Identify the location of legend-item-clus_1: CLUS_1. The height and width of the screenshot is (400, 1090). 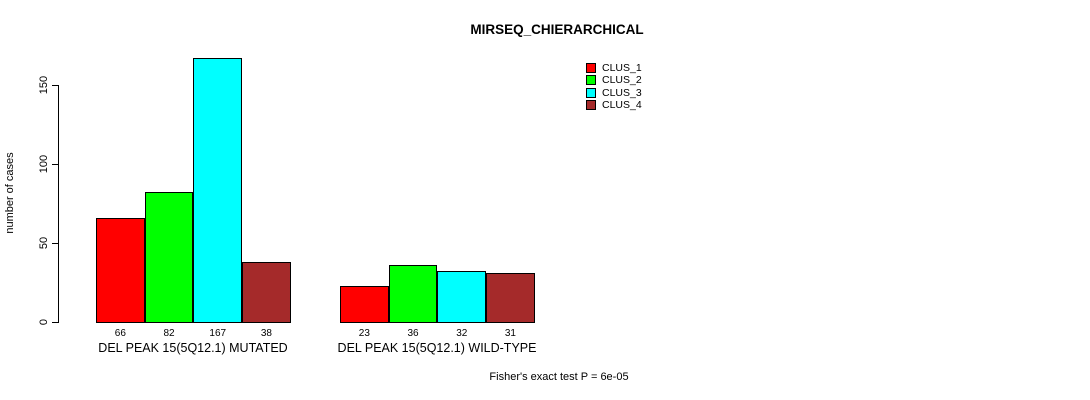
(614, 68).